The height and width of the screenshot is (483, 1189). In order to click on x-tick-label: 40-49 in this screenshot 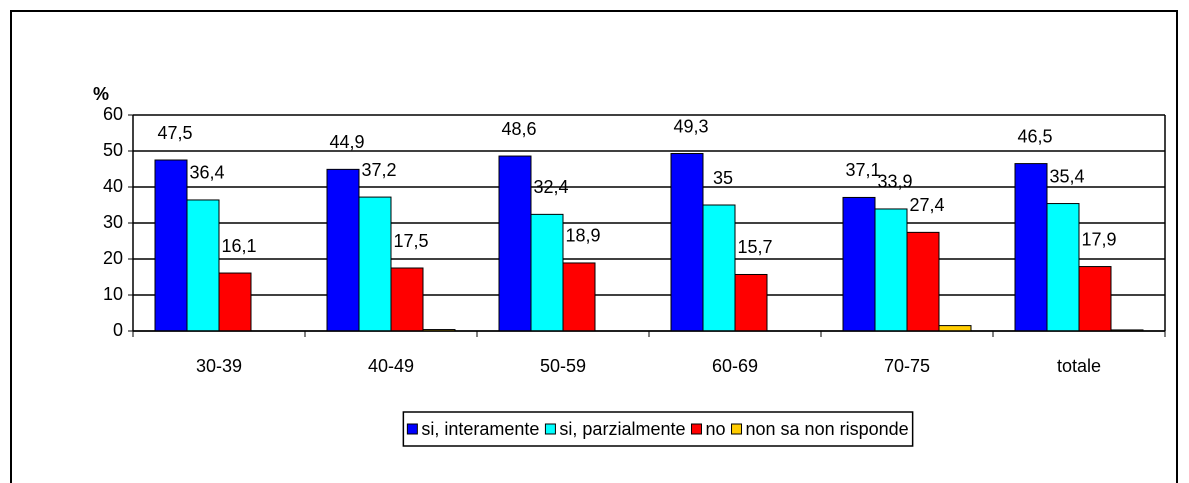, I will do `click(391, 366)`.